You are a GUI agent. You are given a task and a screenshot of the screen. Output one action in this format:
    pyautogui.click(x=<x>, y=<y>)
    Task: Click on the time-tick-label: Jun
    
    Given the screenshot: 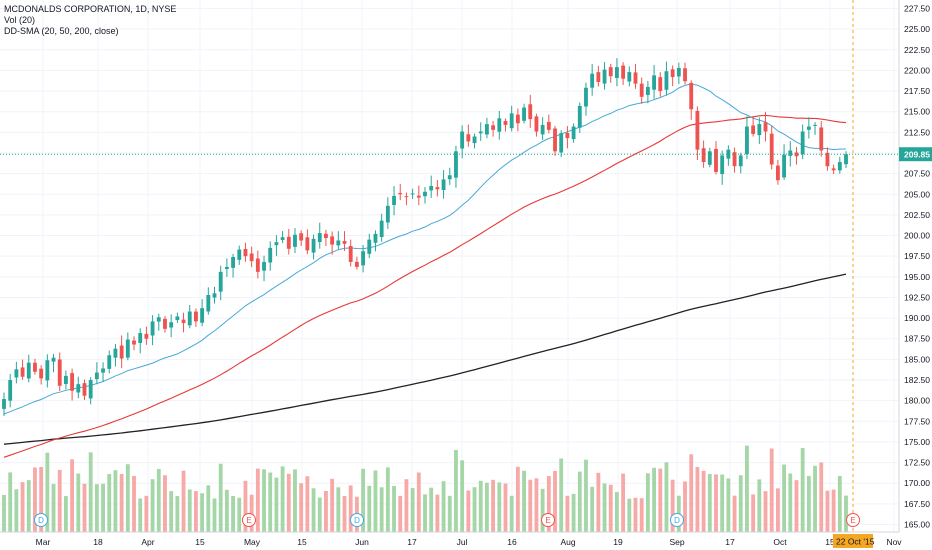 What is the action you would take?
    pyautogui.click(x=362, y=542)
    